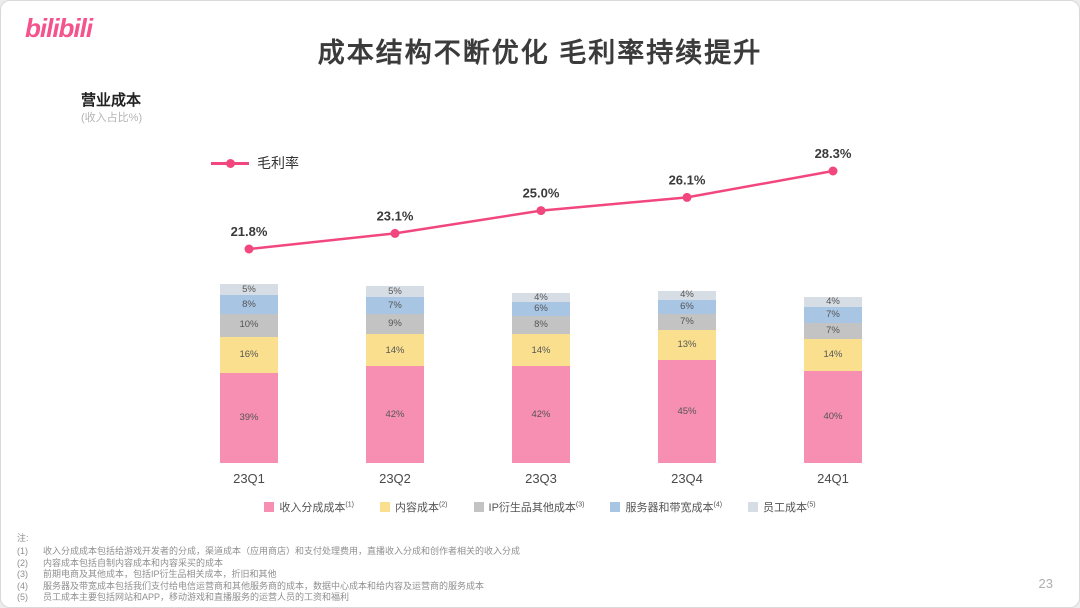  I want to click on footnote-line: (5) 员工成本主要包括网站和APP，移动游戏和直播服务的运营人员的工资和福利, so click(518, 598).